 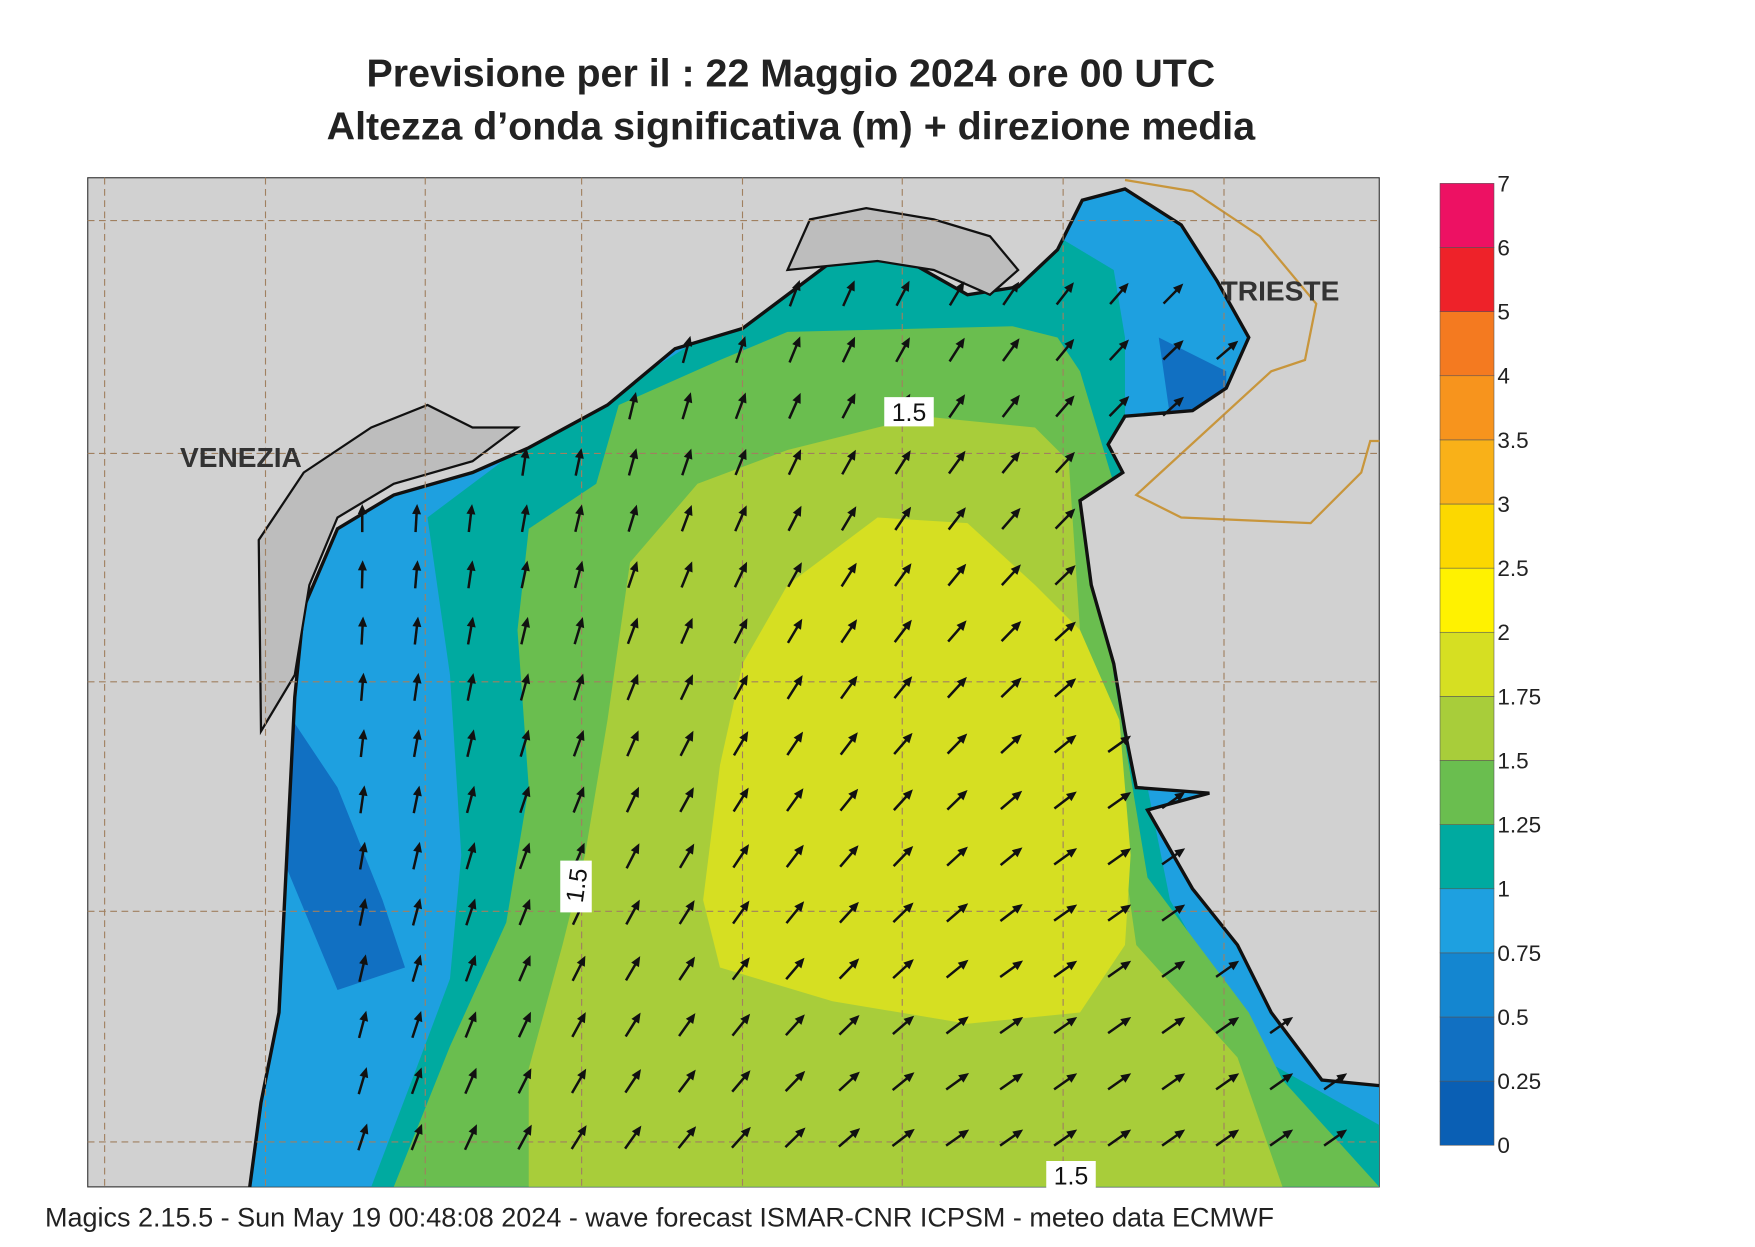 I want to click on contour-label: 1.5, so click(x=578, y=886).